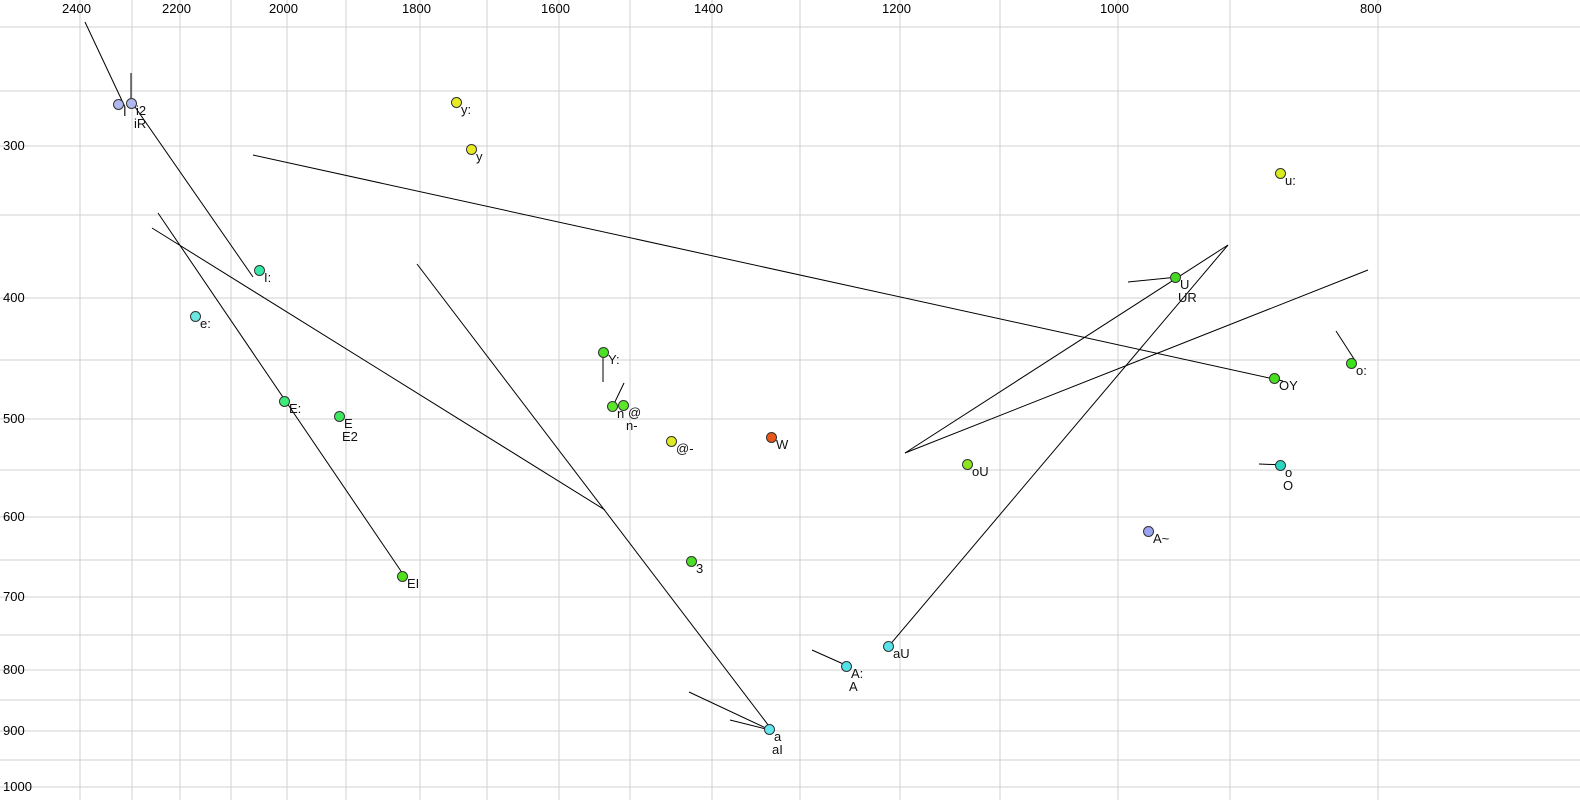 The height and width of the screenshot is (800, 1580). What do you see at coordinates (1290, 180) in the screenshot?
I see `data-point-label: u:` at bounding box center [1290, 180].